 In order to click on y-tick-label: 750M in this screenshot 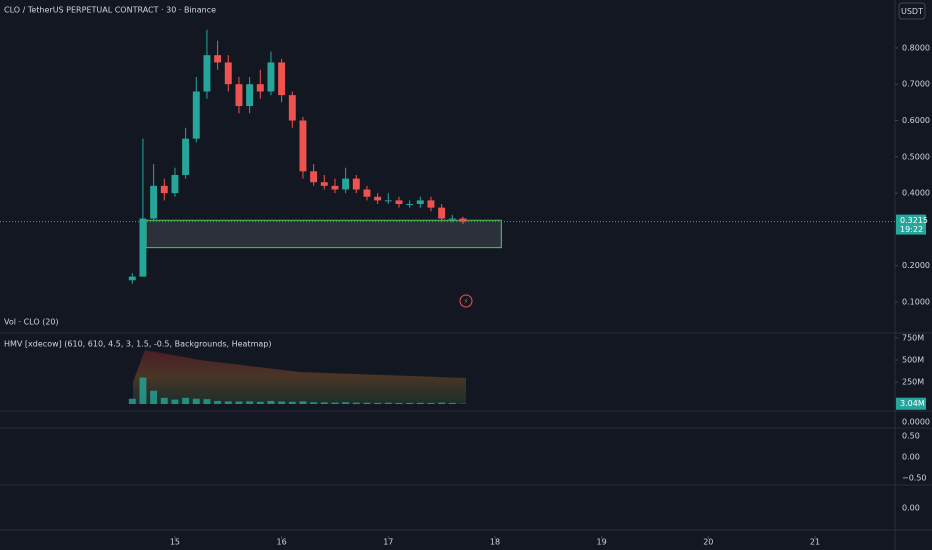, I will do `click(913, 337)`.